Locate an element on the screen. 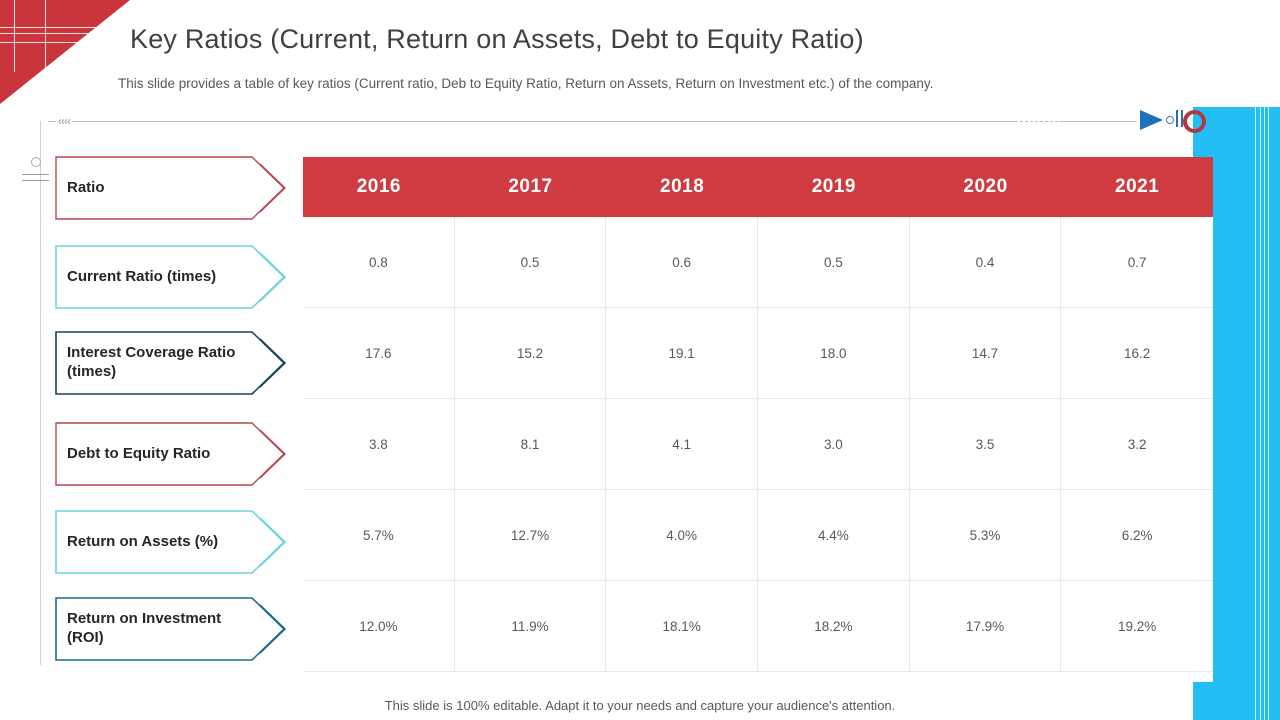 The image size is (1280, 720). table-cell: 4.0% is located at coordinates (682, 535).